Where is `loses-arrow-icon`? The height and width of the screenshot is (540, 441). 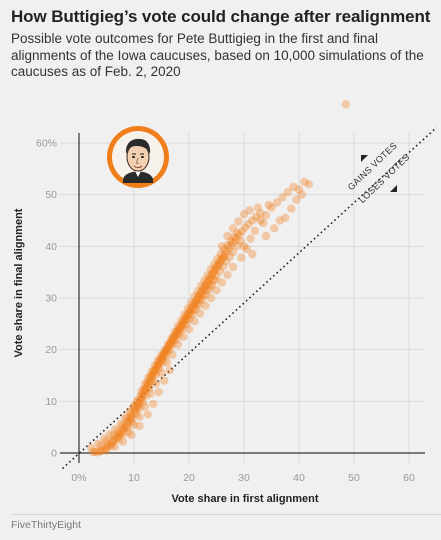
loses-arrow-icon is located at coordinates (393, 188).